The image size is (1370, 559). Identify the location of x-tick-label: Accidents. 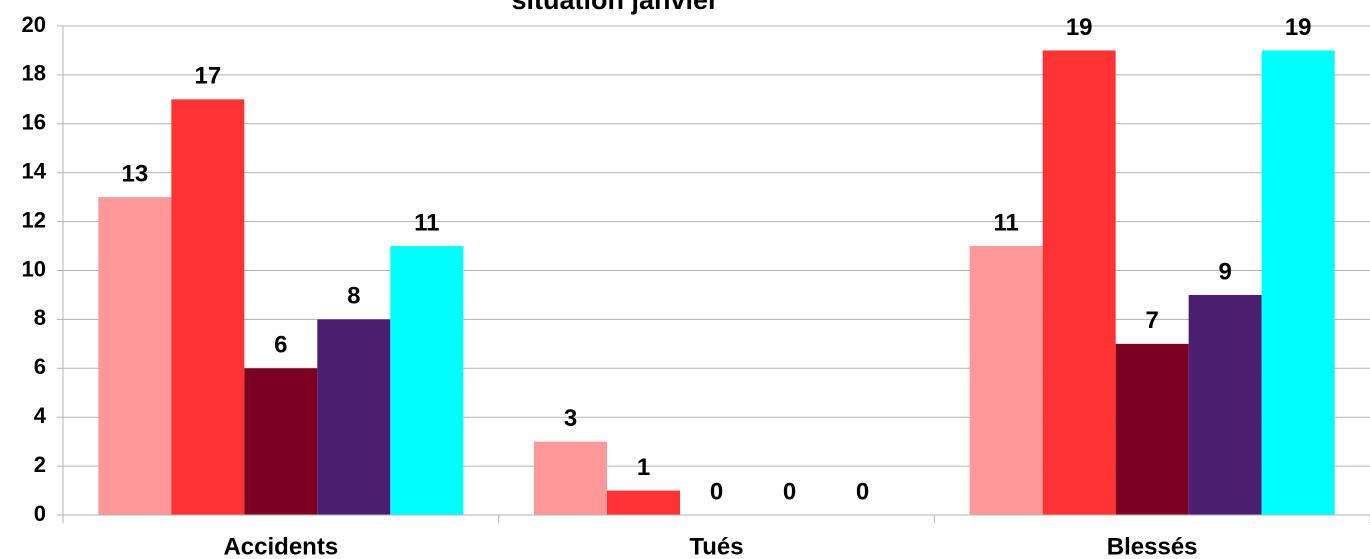
(280, 546).